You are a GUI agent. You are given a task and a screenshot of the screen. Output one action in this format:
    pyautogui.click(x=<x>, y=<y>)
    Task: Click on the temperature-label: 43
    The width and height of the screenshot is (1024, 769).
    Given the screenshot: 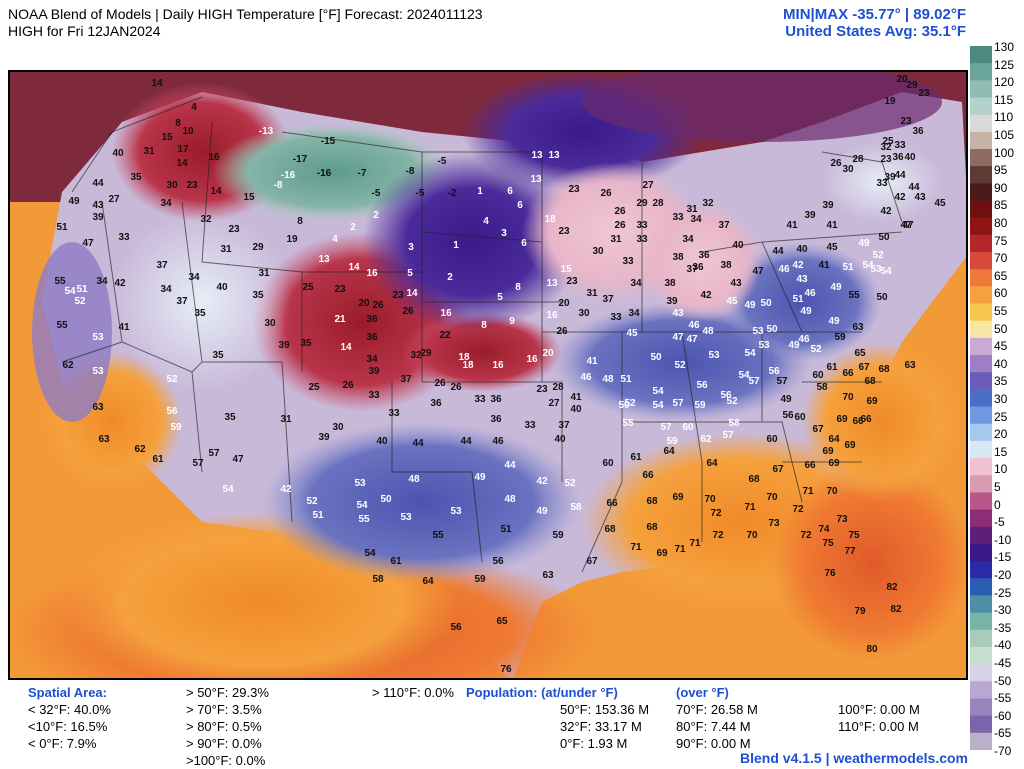 What is the action you would take?
    pyautogui.click(x=802, y=279)
    